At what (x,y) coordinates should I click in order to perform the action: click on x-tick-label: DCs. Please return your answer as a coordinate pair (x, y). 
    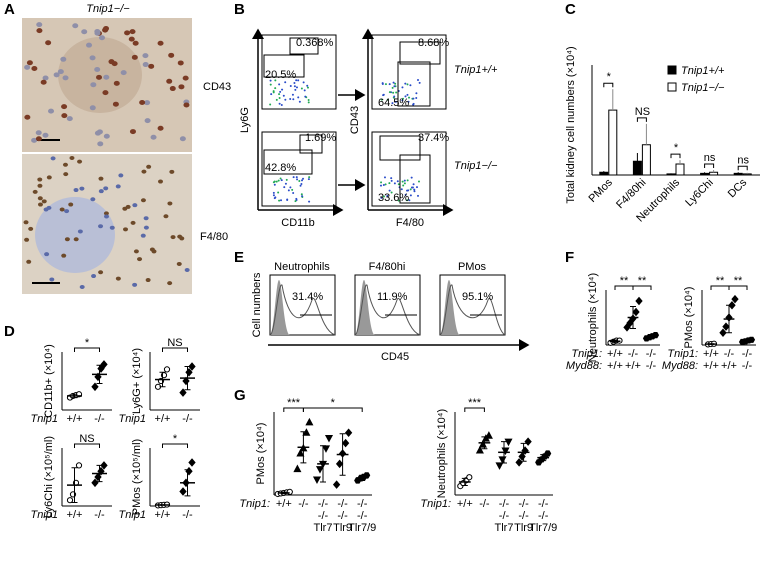
    Looking at the image, I should click on (738, 188).